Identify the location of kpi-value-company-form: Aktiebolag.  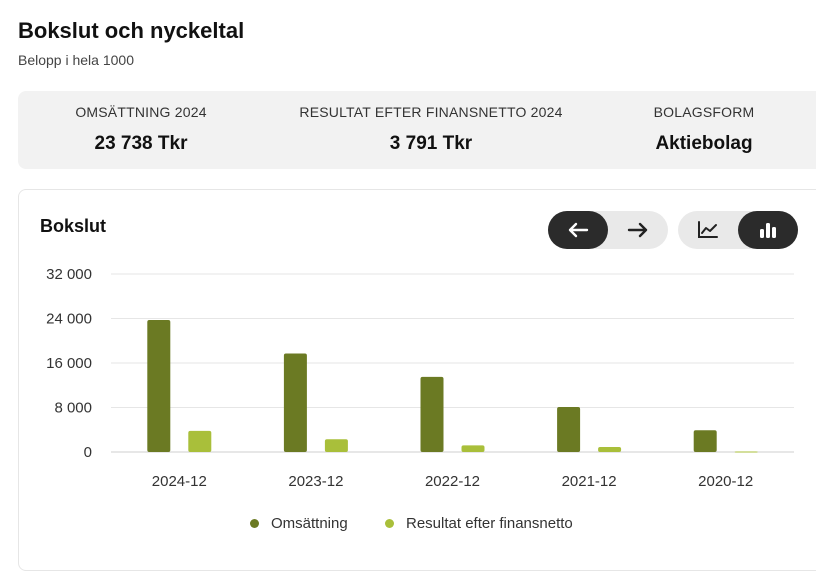
(704, 143).